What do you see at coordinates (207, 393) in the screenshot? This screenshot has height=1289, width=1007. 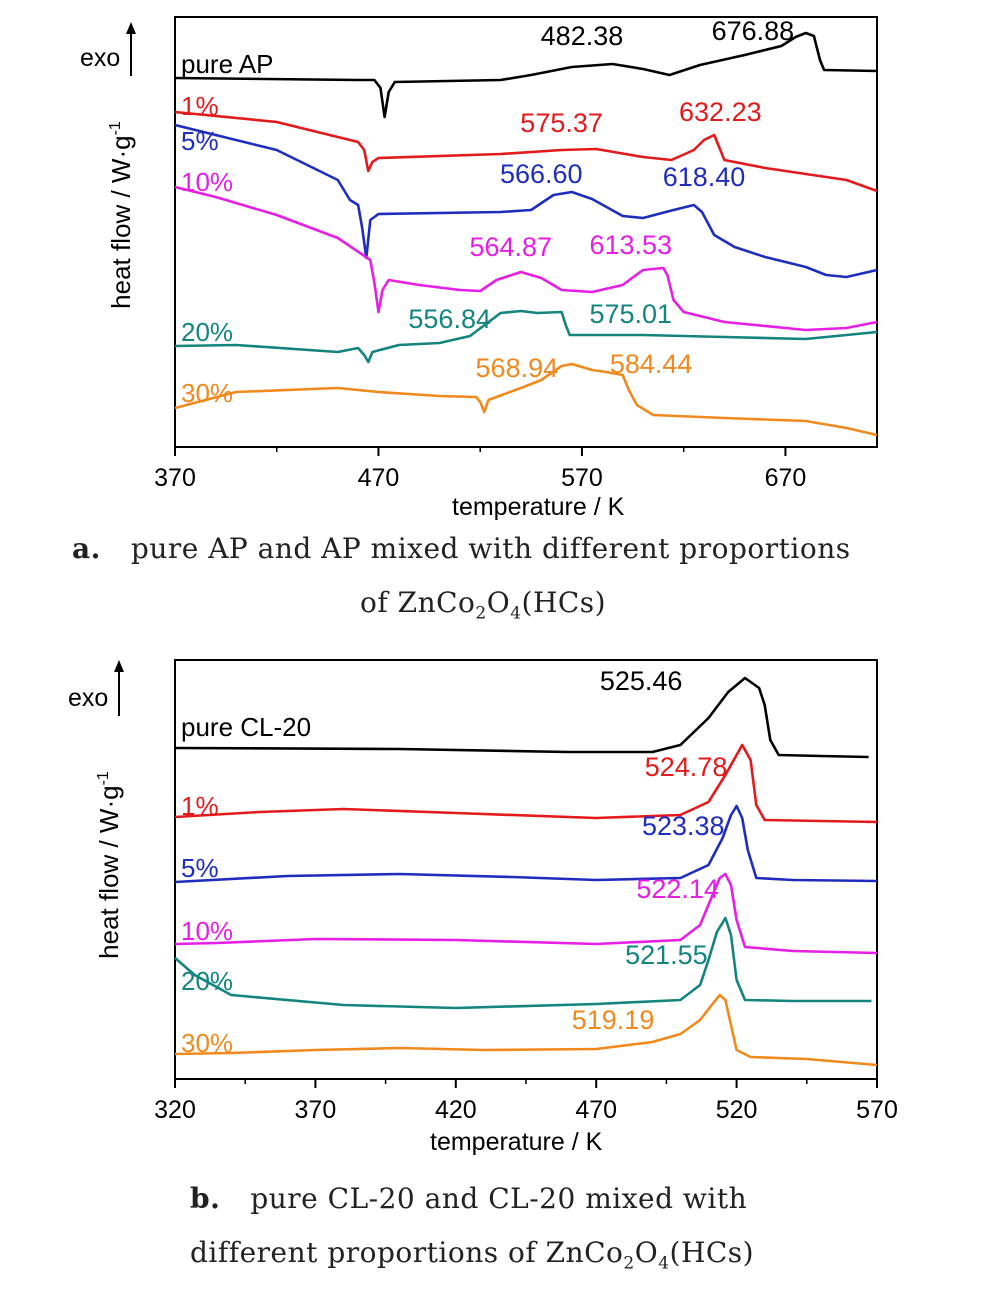 I see `series-label-a-5: 30%` at bounding box center [207, 393].